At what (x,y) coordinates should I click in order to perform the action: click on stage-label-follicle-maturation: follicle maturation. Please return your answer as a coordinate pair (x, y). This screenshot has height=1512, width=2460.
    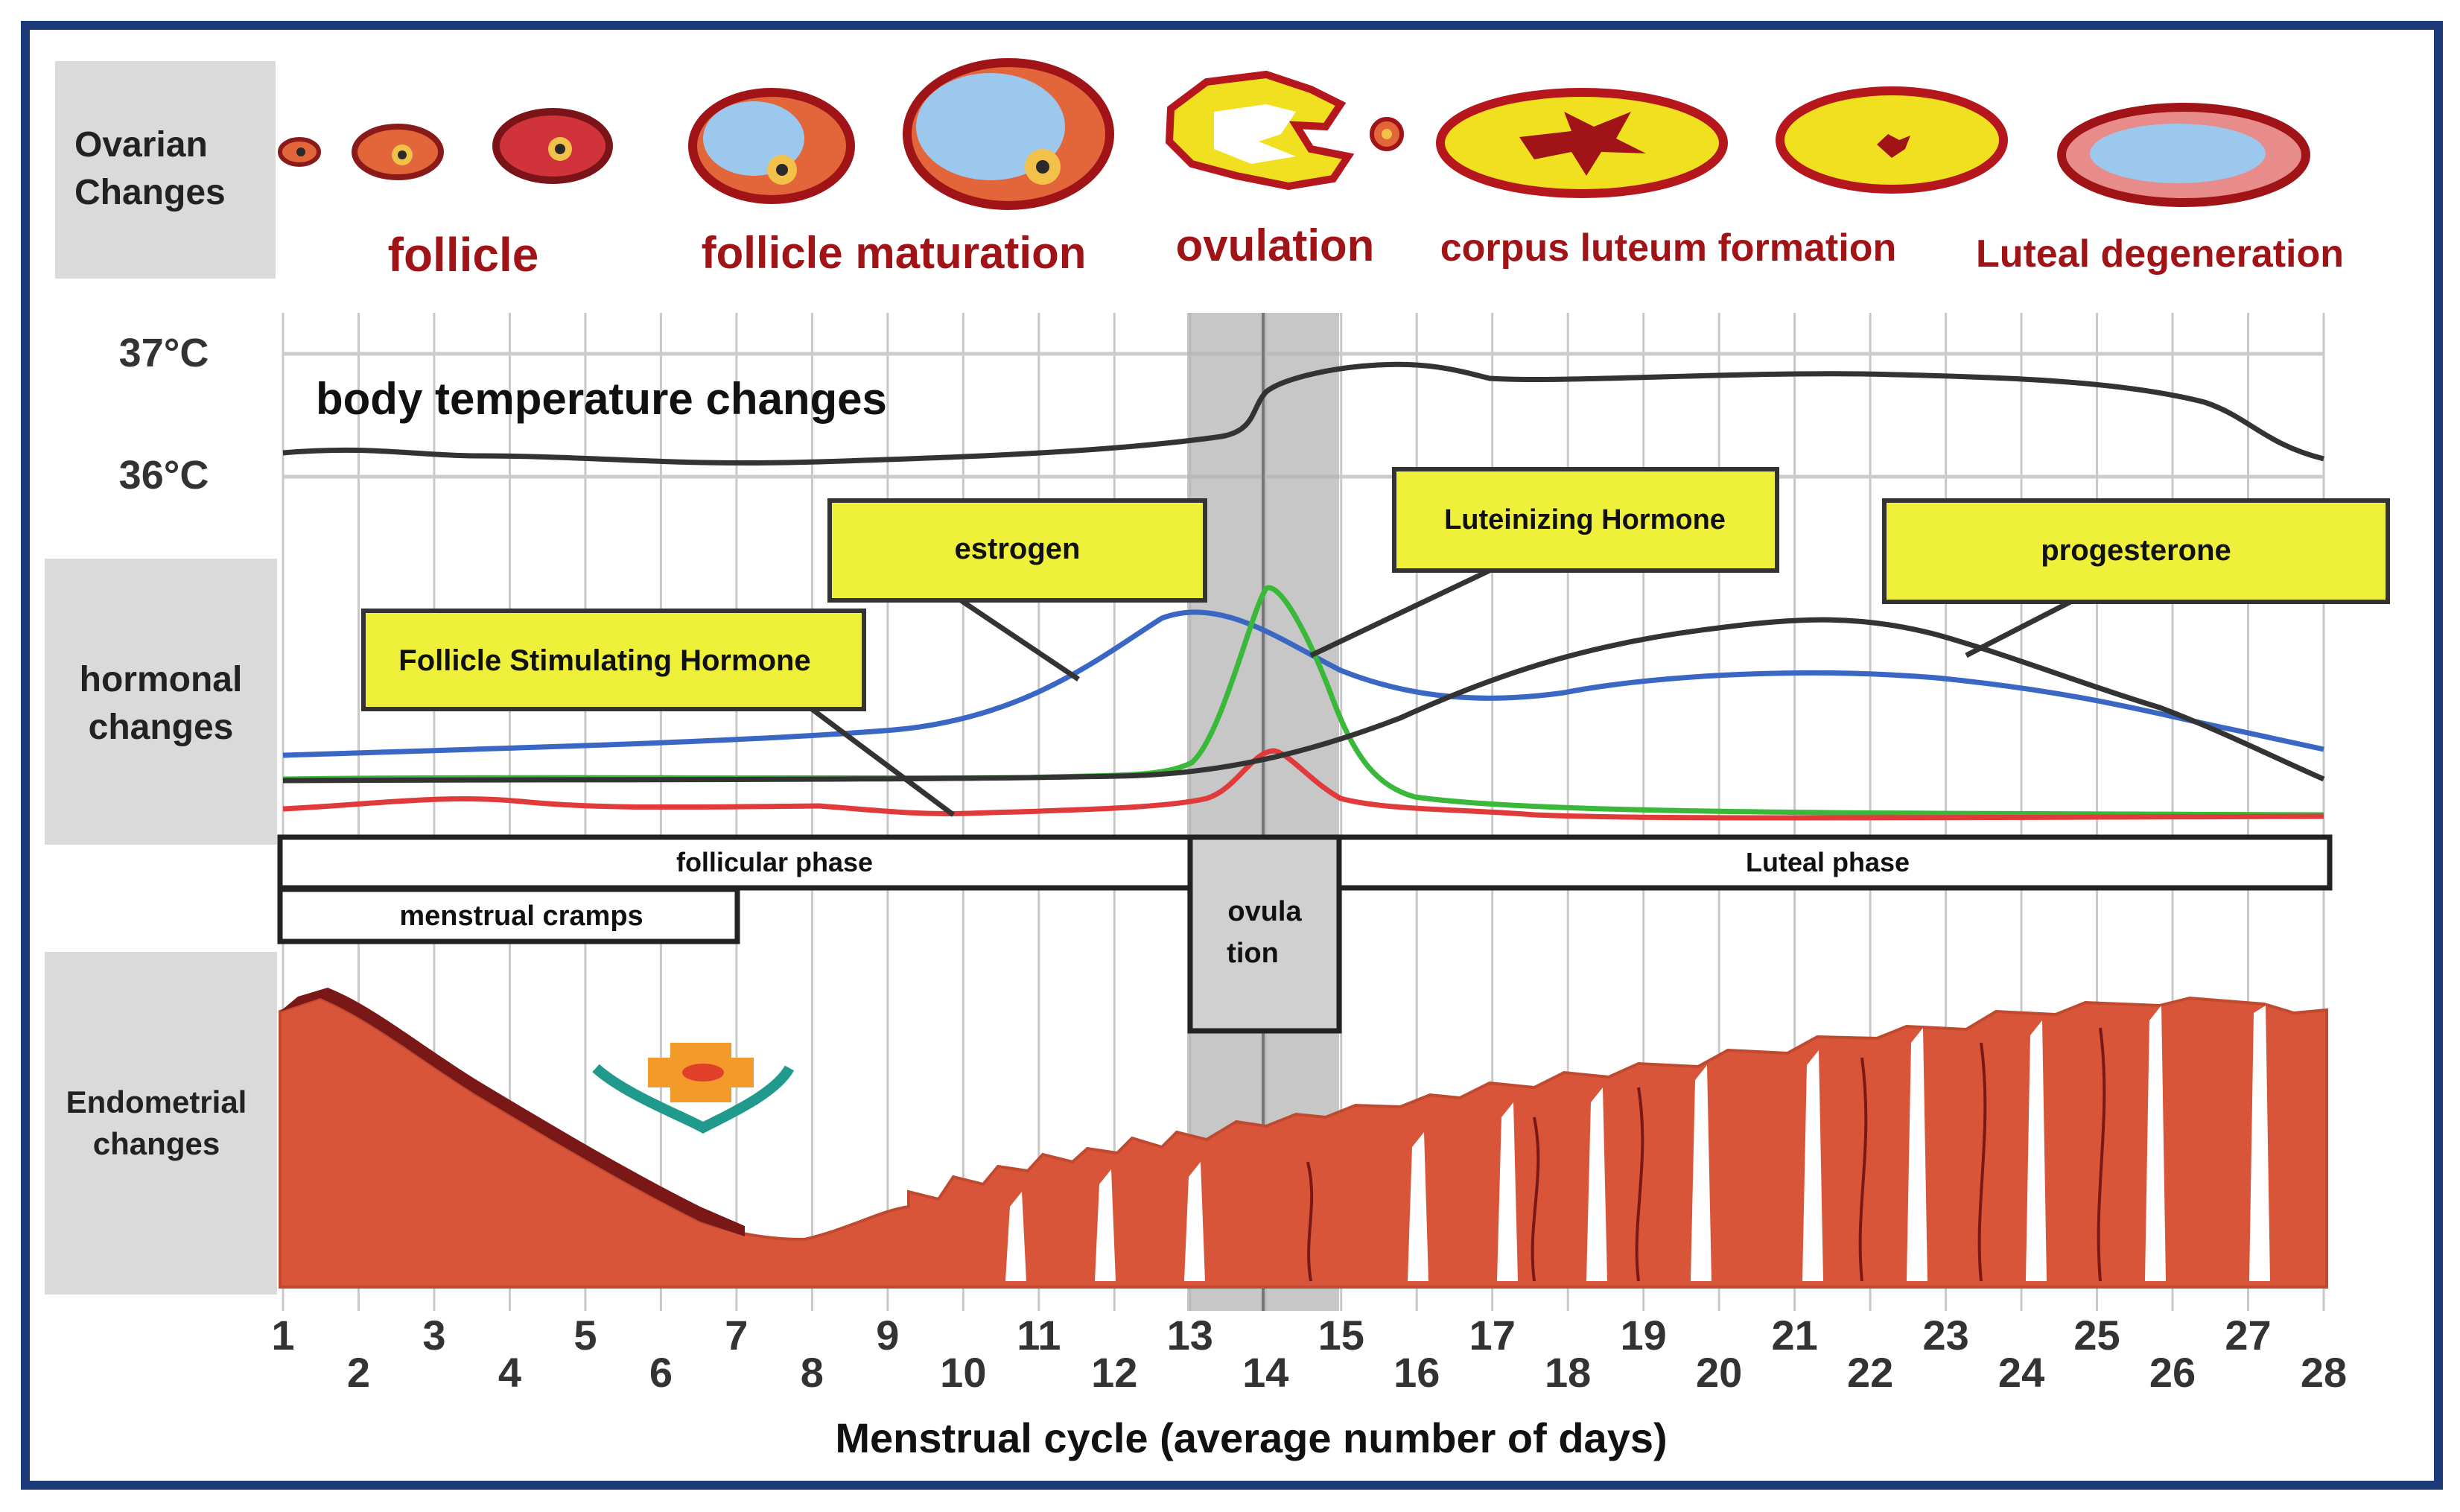
    Looking at the image, I should click on (895, 253).